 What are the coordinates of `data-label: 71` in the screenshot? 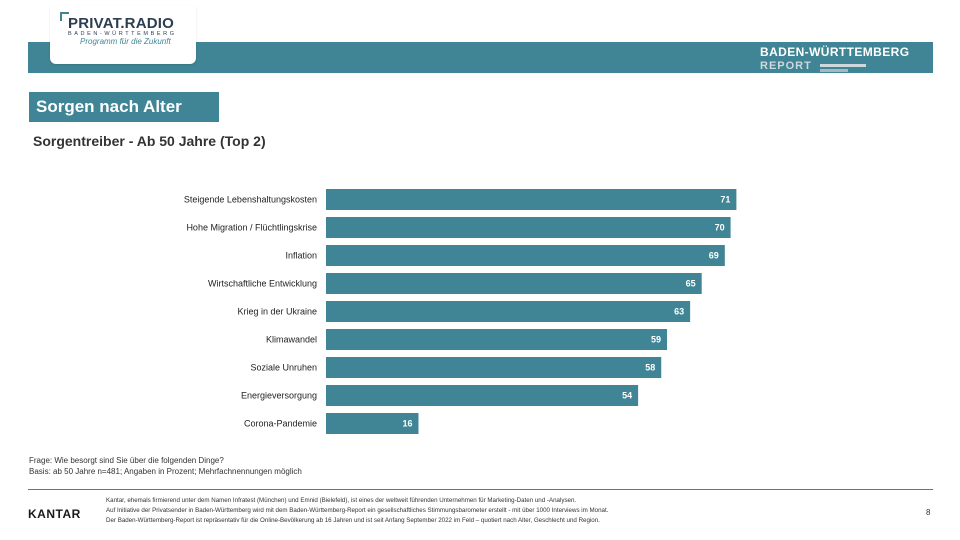 It's located at (725, 200).